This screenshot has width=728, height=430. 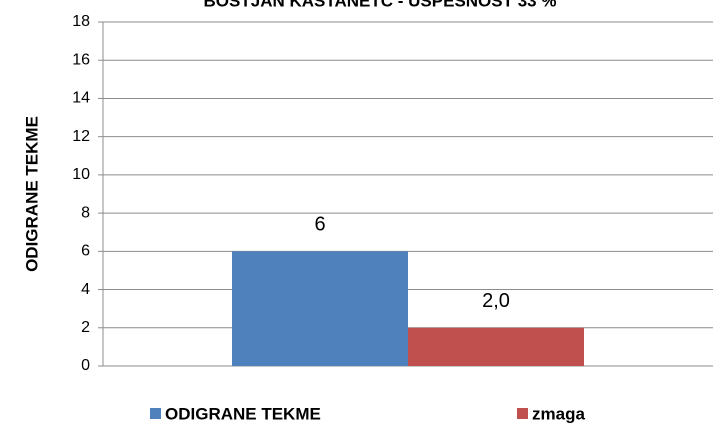 What do you see at coordinates (81, 98) in the screenshot?
I see `y-tick-label: 14` at bounding box center [81, 98].